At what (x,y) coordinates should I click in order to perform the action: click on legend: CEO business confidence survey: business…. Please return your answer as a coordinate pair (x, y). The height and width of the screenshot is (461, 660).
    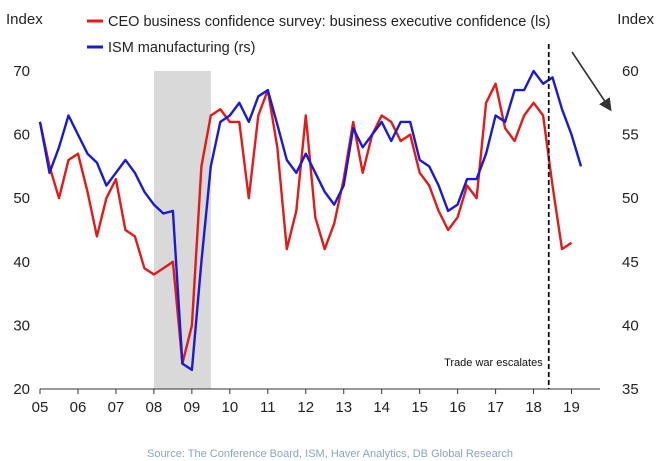
    Looking at the image, I should click on (318, 35).